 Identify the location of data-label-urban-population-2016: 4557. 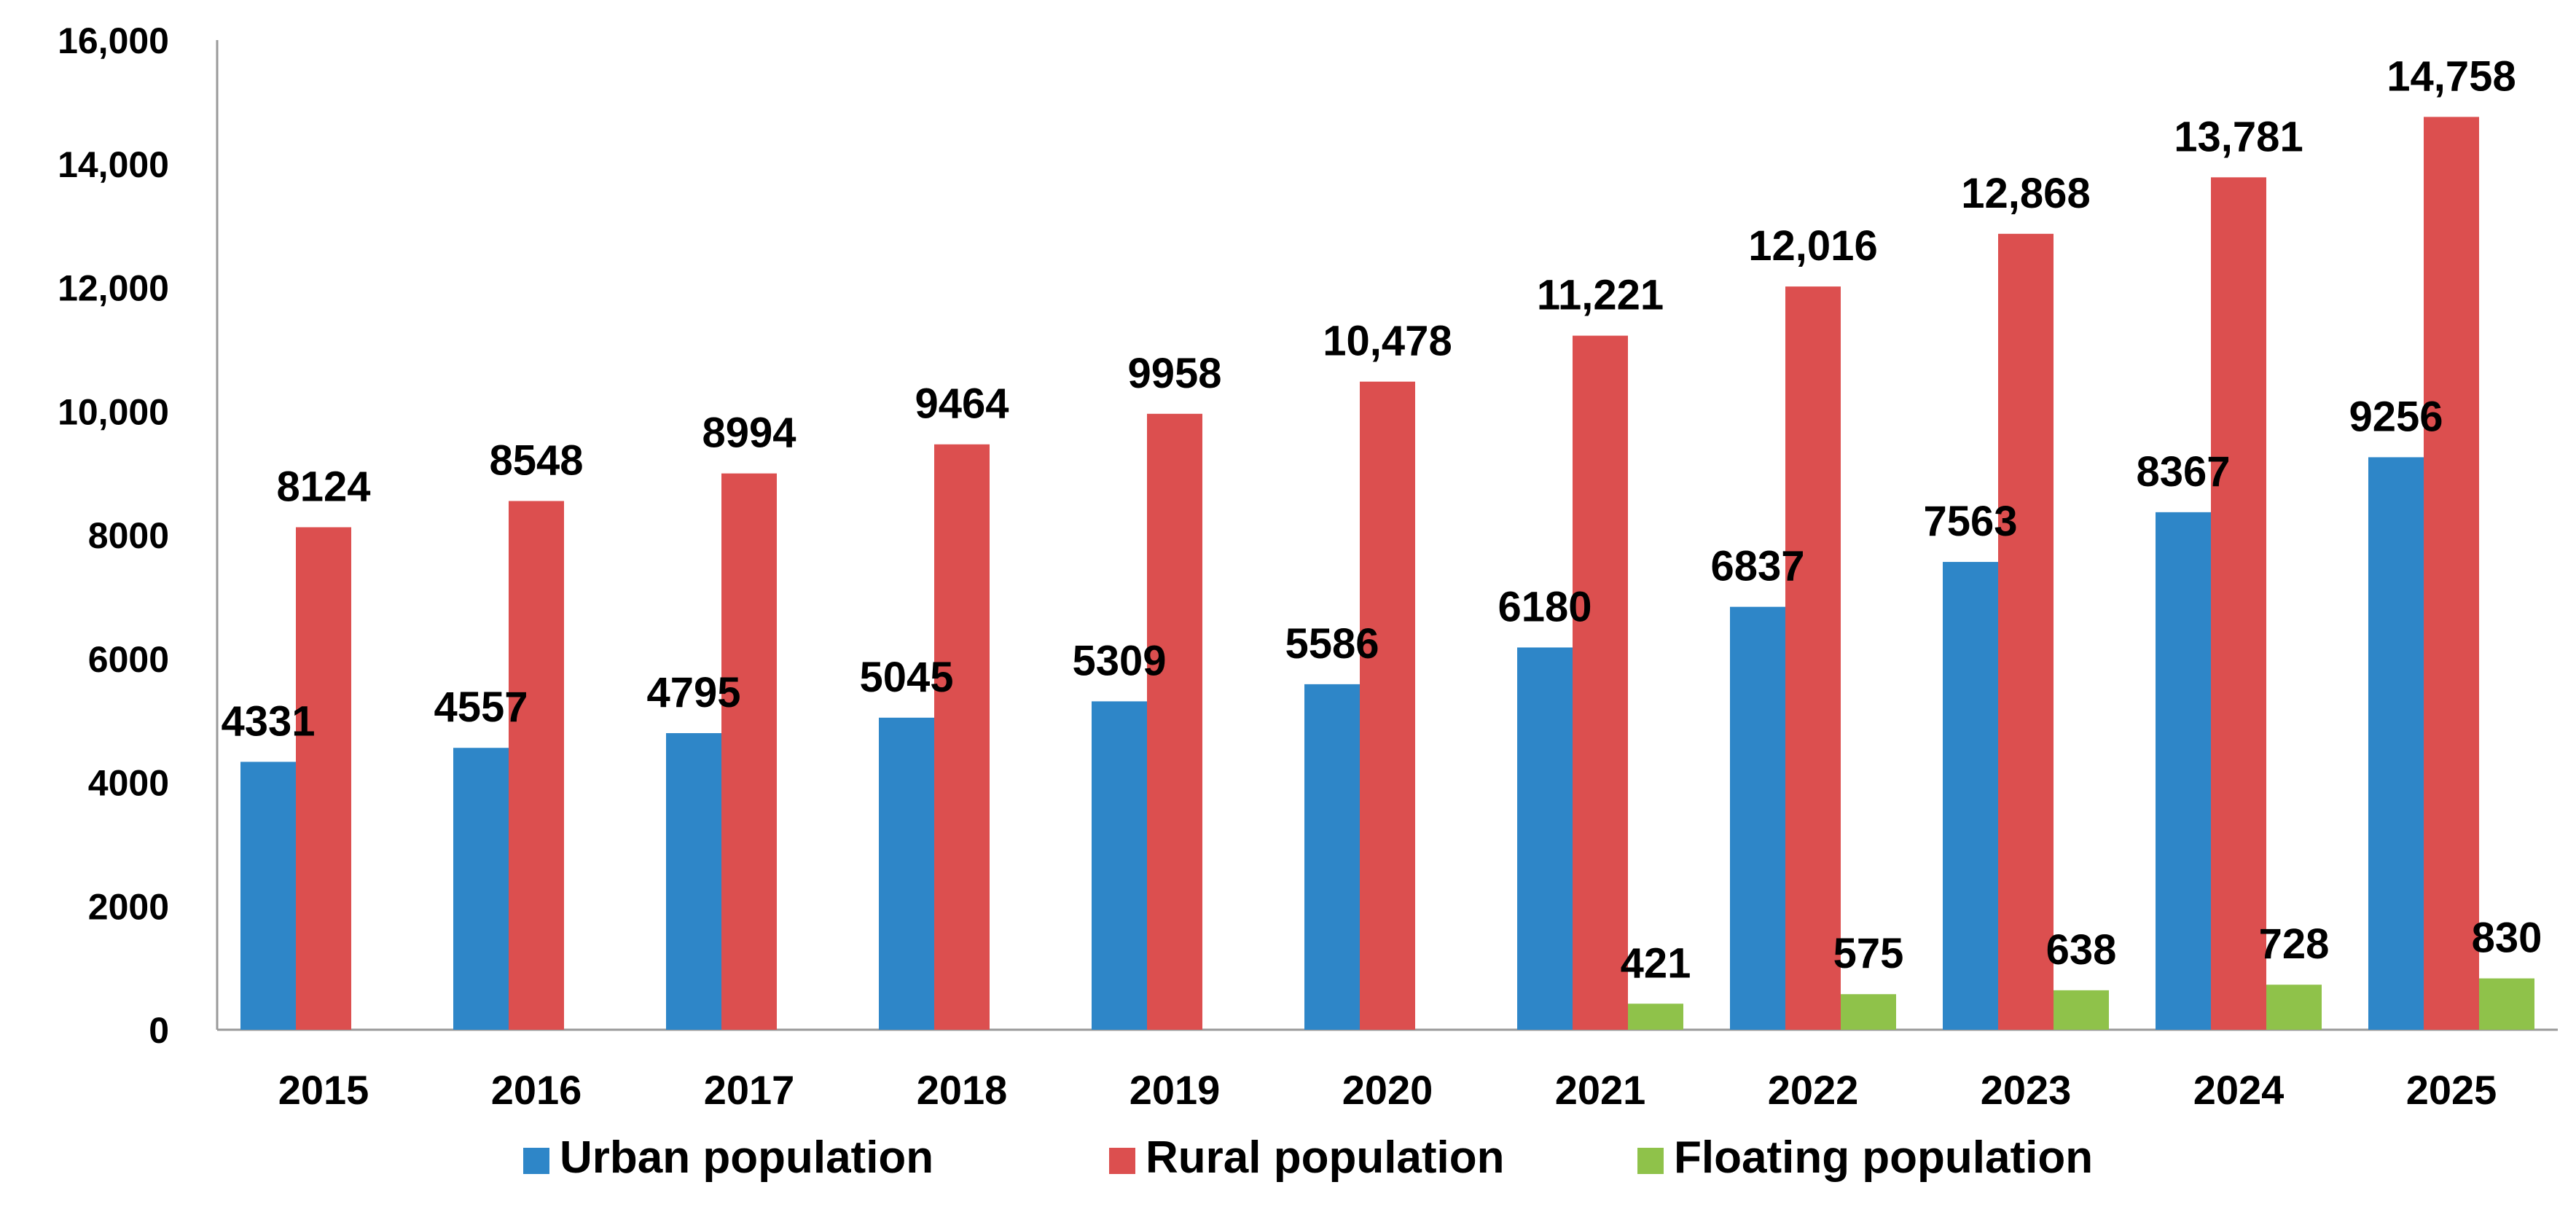
(481, 707).